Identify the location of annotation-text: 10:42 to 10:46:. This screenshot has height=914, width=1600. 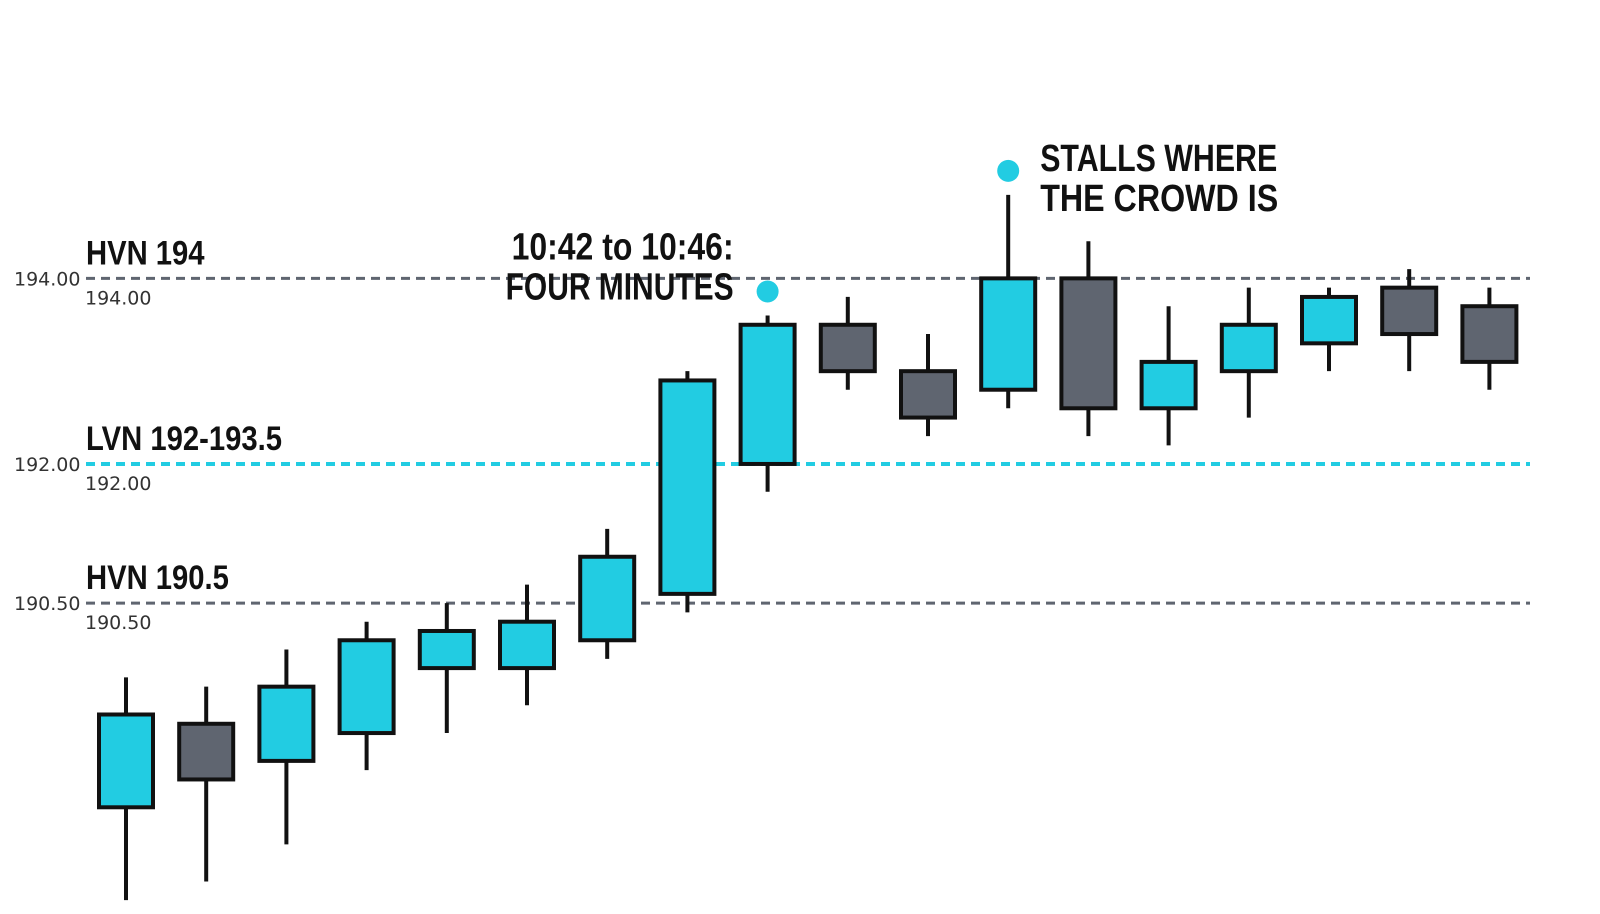
(623, 247).